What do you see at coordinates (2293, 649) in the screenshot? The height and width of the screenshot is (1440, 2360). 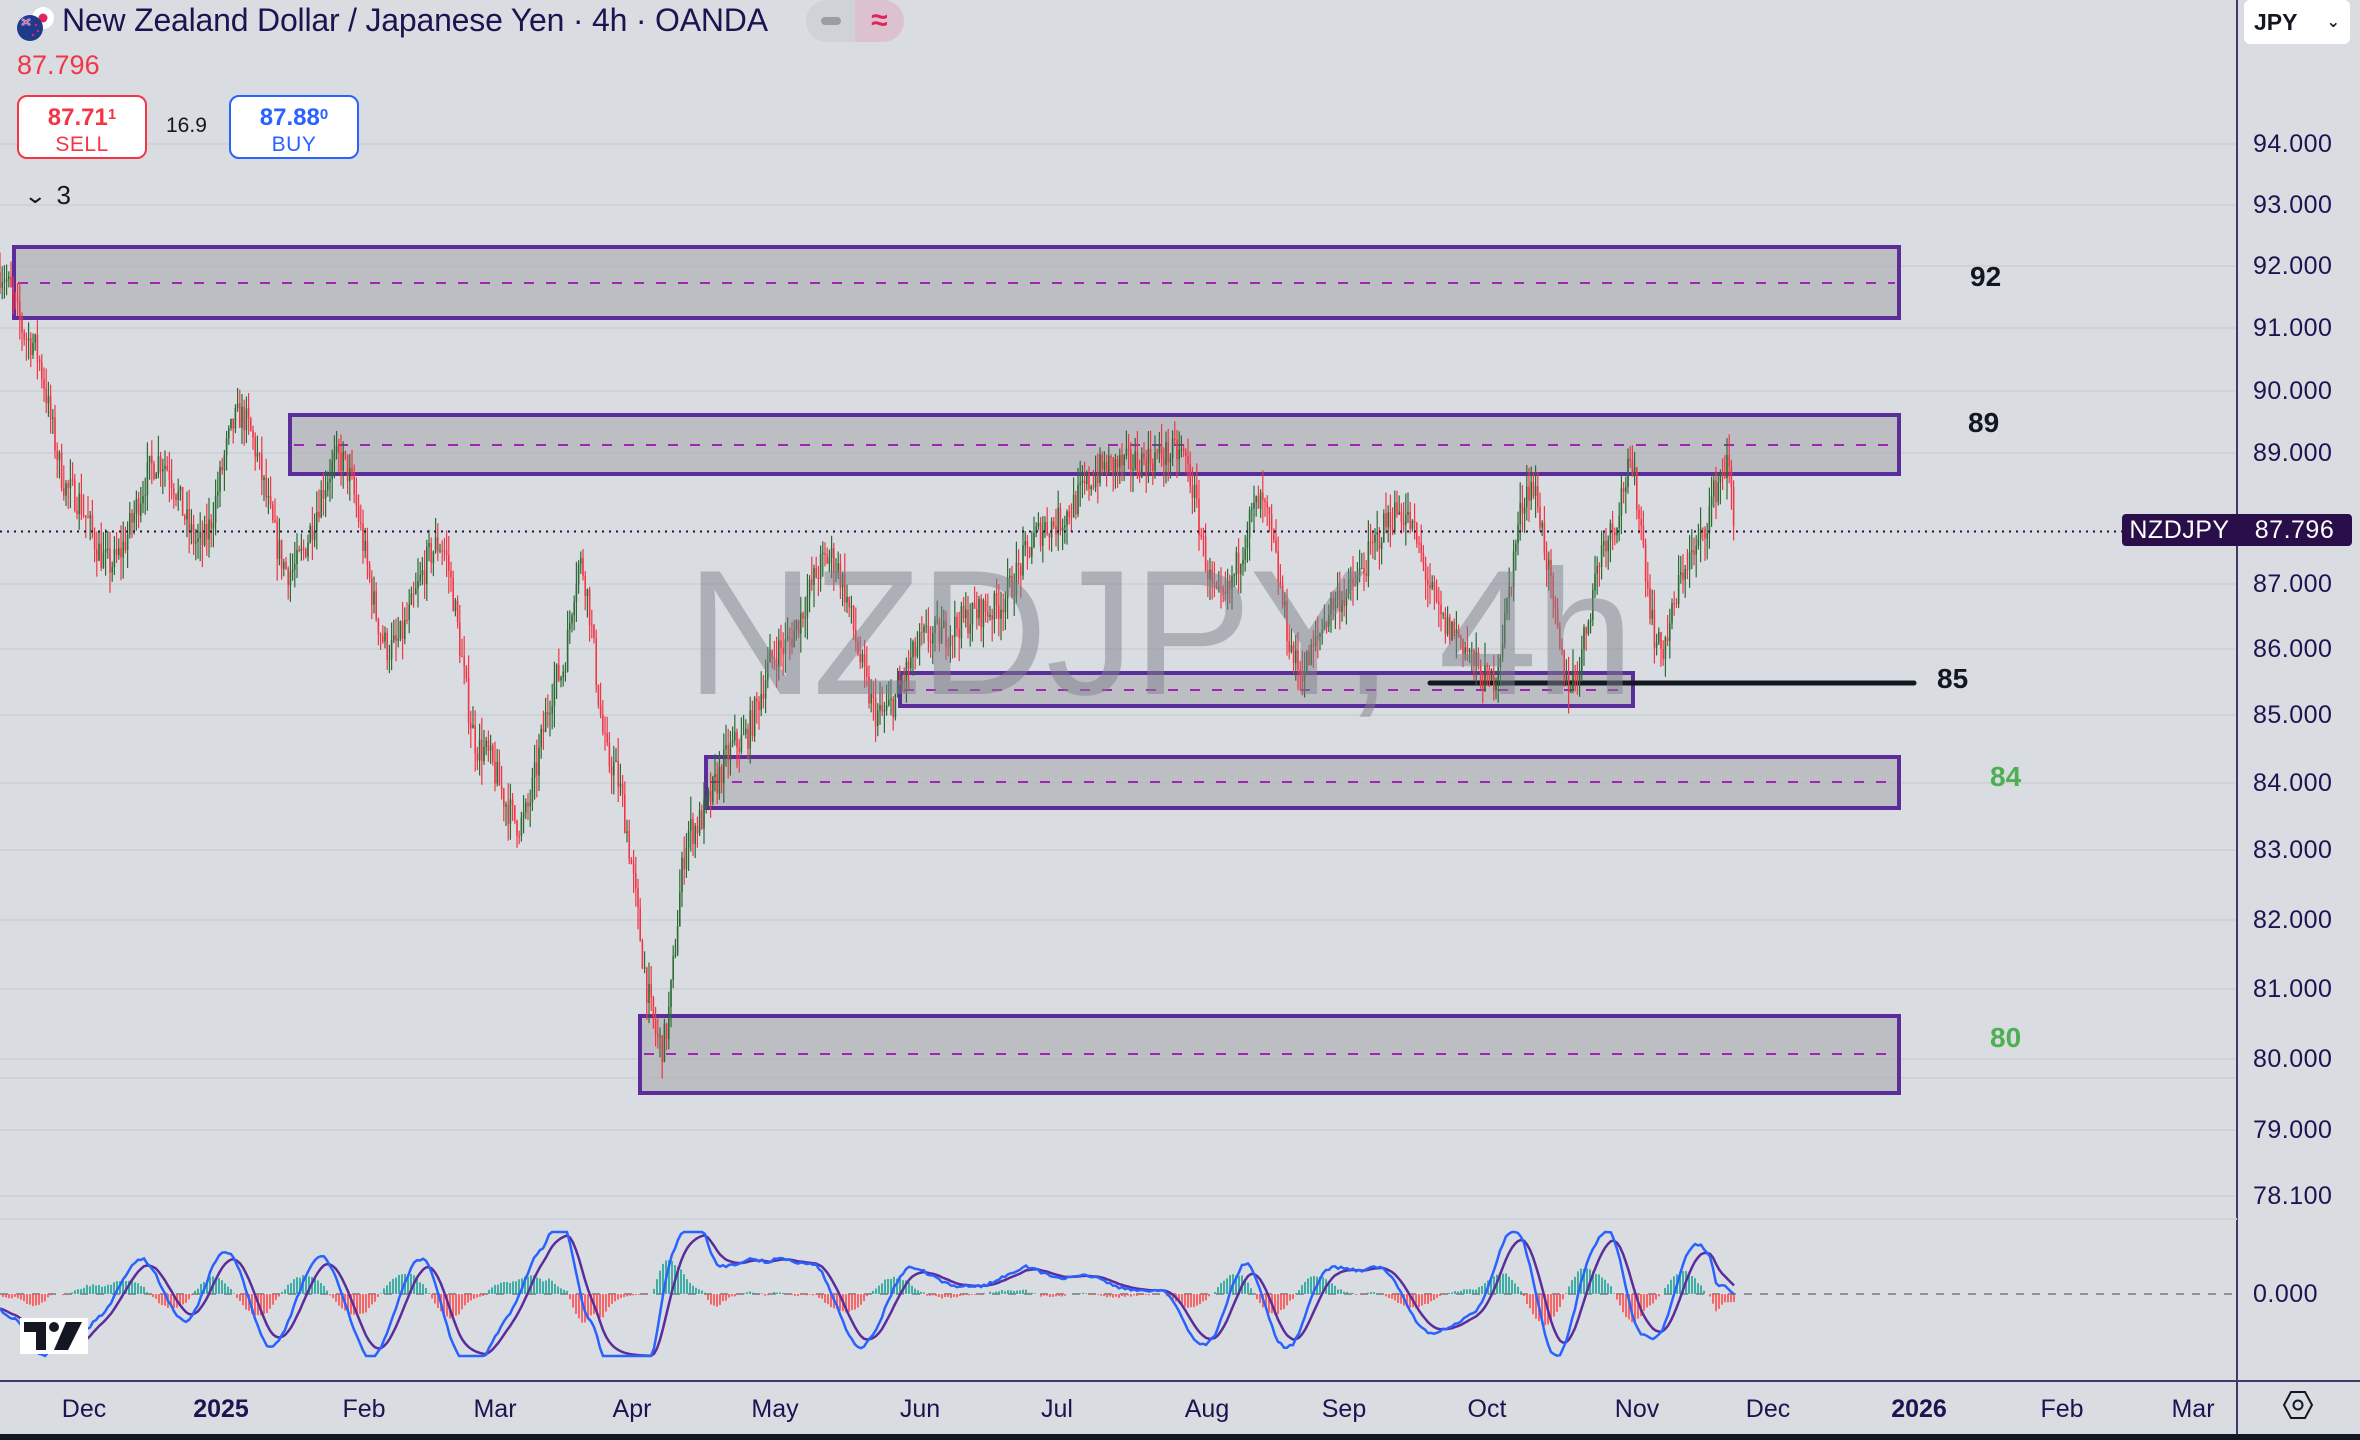 I see `price-axis-label: 86.000` at bounding box center [2293, 649].